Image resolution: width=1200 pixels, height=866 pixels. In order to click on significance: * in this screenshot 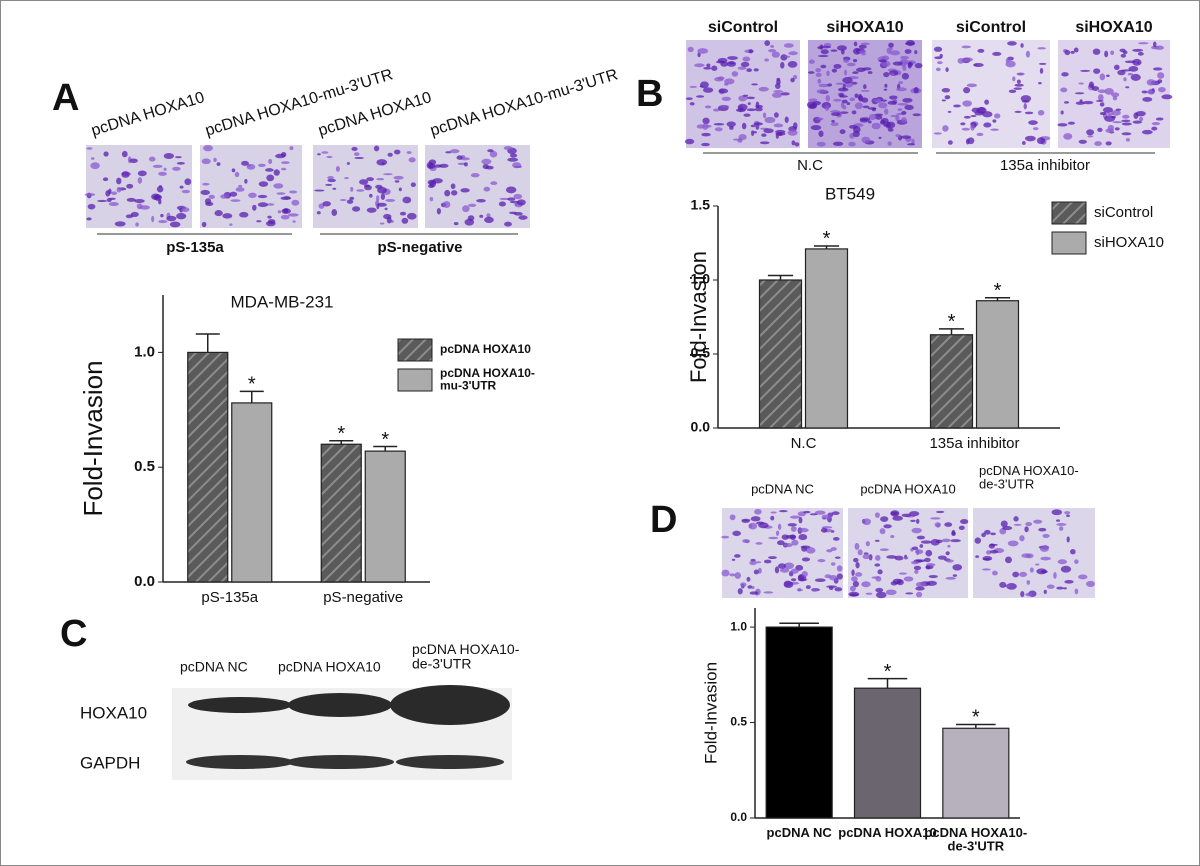, I will do `click(976, 718)`.